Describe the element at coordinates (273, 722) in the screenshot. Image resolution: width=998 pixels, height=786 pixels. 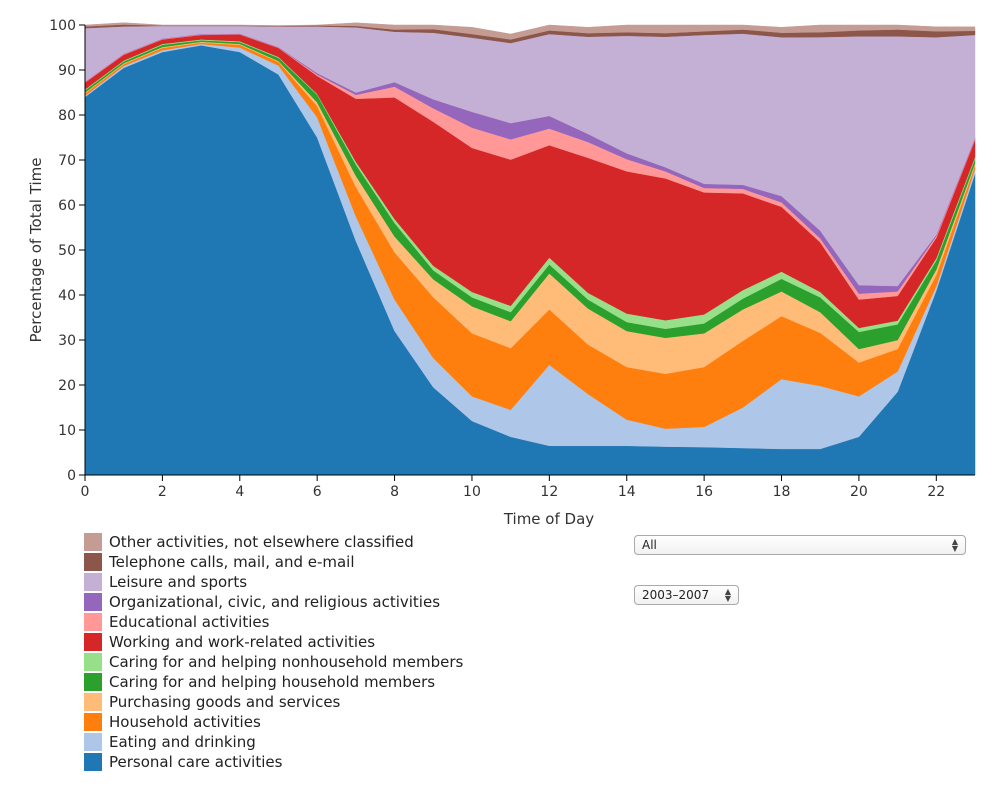
I see `legend-item: Household activities` at that location.